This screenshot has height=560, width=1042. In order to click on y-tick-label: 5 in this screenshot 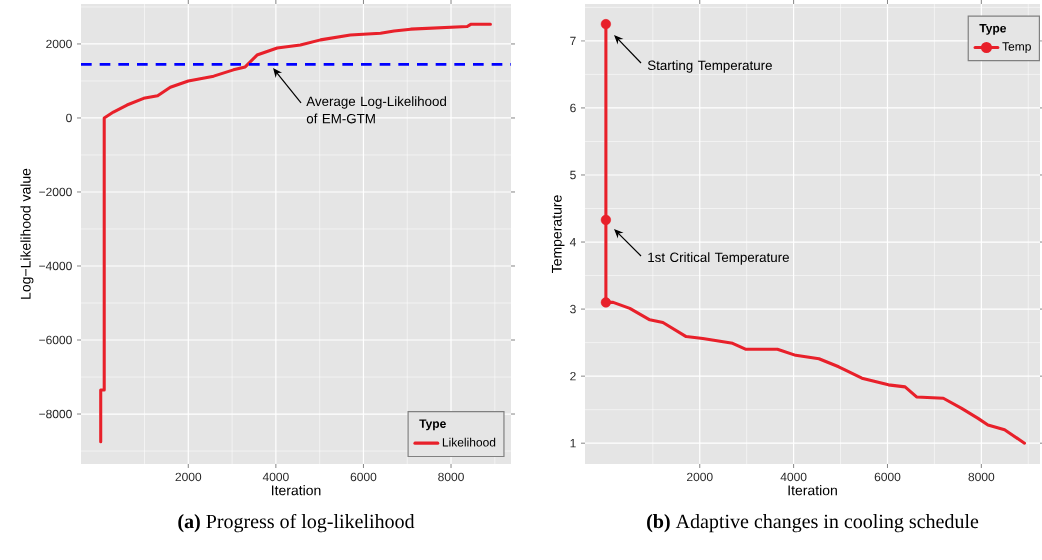, I will do `click(573, 175)`.